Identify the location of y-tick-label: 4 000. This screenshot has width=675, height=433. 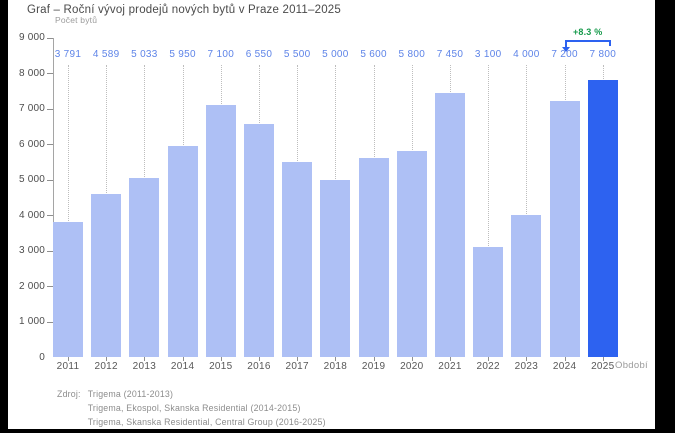
(31, 215).